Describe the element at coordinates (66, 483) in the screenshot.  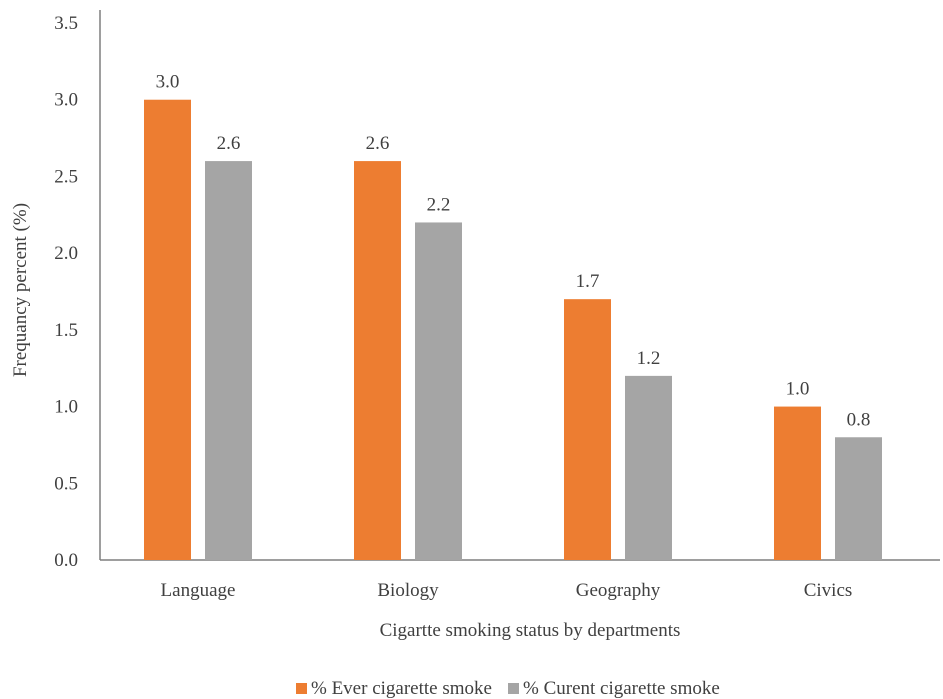
I see `y-tick-label: 0.5` at that location.